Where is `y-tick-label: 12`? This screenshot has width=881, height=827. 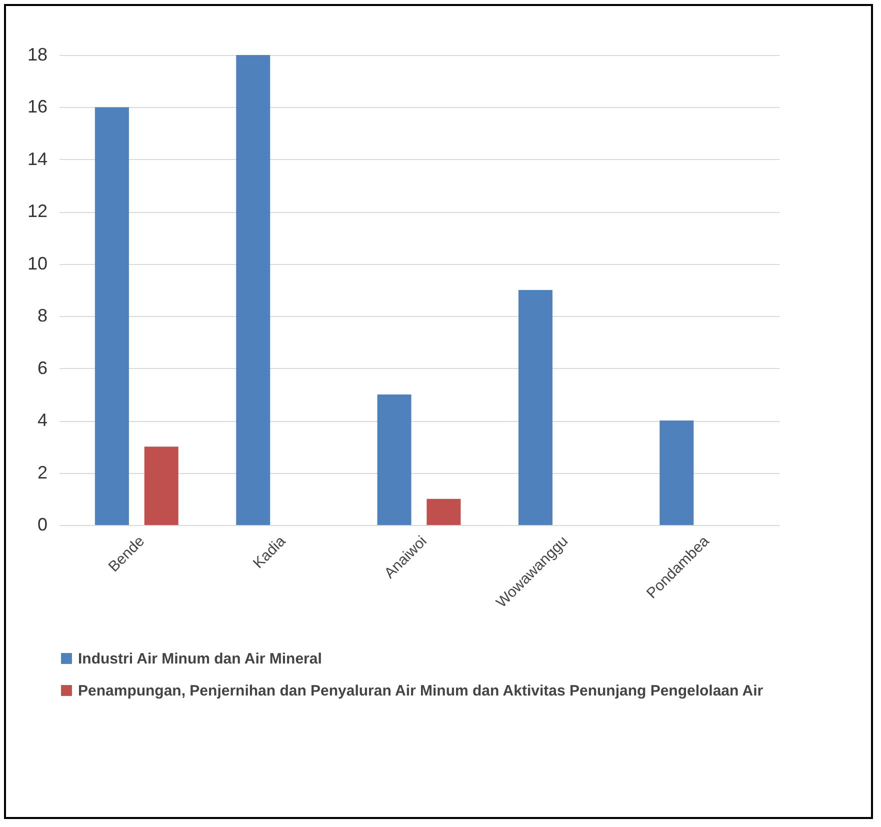
y-tick-label: 12 is located at coordinates (37, 211).